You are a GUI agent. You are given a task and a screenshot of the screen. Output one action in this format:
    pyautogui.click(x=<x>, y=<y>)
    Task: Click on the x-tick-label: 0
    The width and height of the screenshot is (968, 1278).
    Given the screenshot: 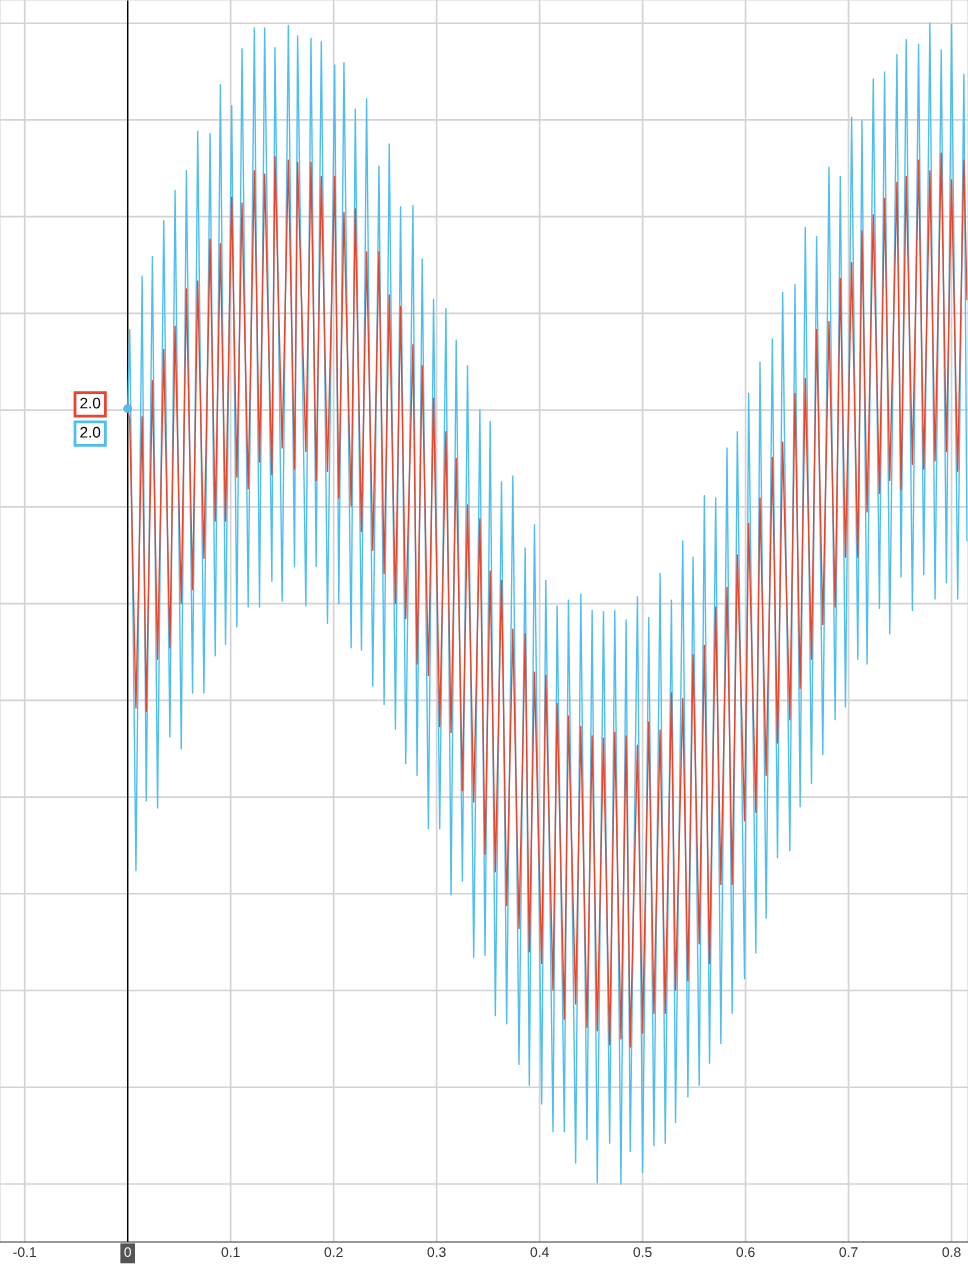 What is the action you would take?
    pyautogui.click(x=128, y=1252)
    